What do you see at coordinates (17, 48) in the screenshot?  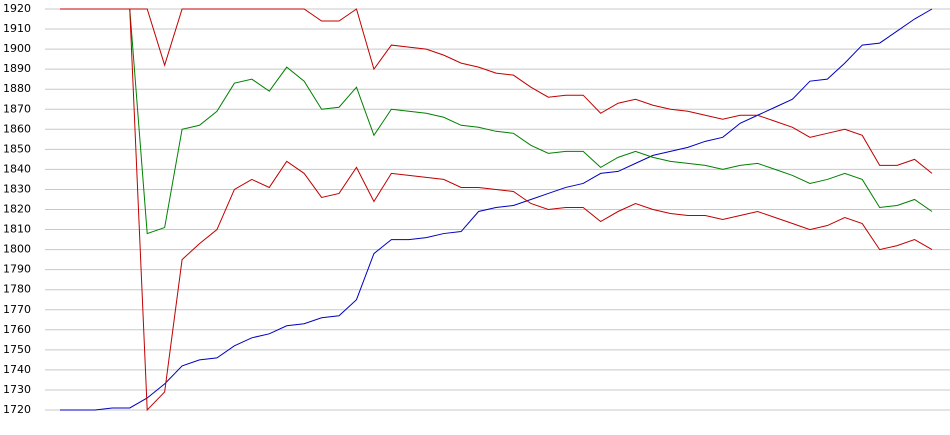 I see `y-tick-label: 1900` at bounding box center [17, 48].